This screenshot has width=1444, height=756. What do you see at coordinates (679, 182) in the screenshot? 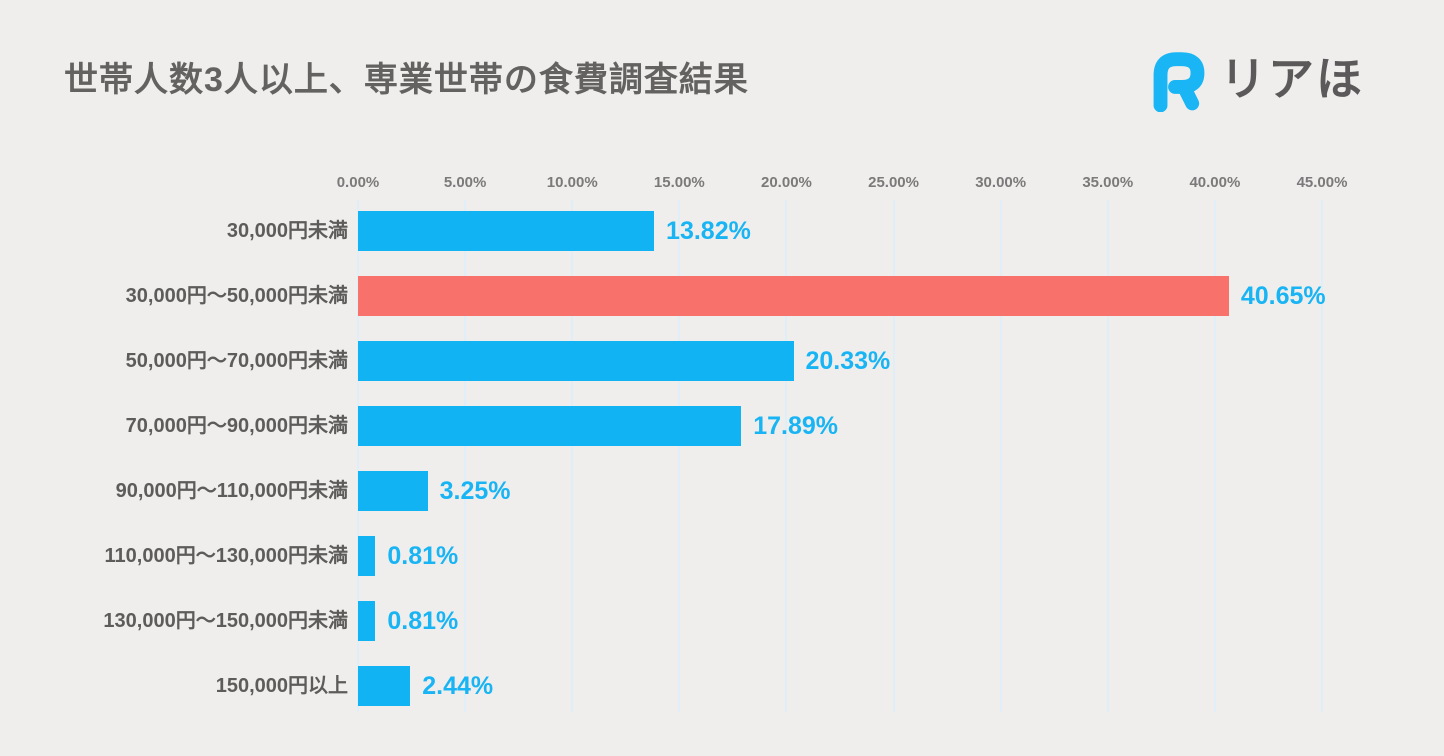
I see `x-axis-tick-label: 15.00%` at bounding box center [679, 182].